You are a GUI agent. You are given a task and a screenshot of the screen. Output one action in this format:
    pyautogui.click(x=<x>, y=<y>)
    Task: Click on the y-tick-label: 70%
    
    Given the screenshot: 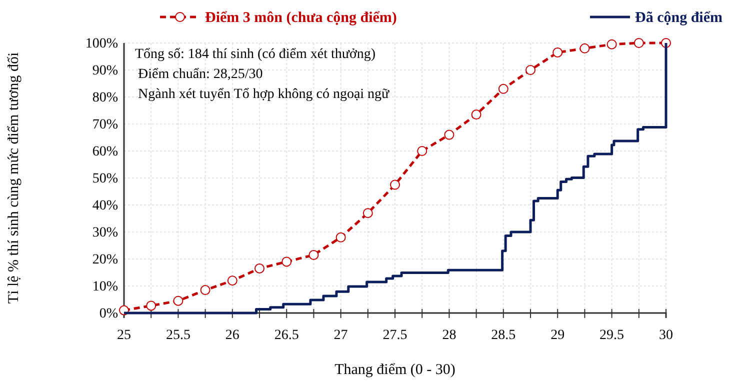 What is the action you would take?
    pyautogui.click(x=105, y=124)
    